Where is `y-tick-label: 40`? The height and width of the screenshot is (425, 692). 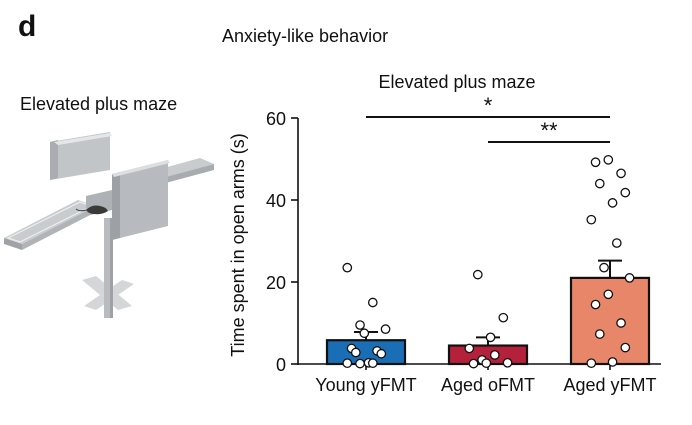
y-tick-label: 40 is located at coordinates (276, 201).